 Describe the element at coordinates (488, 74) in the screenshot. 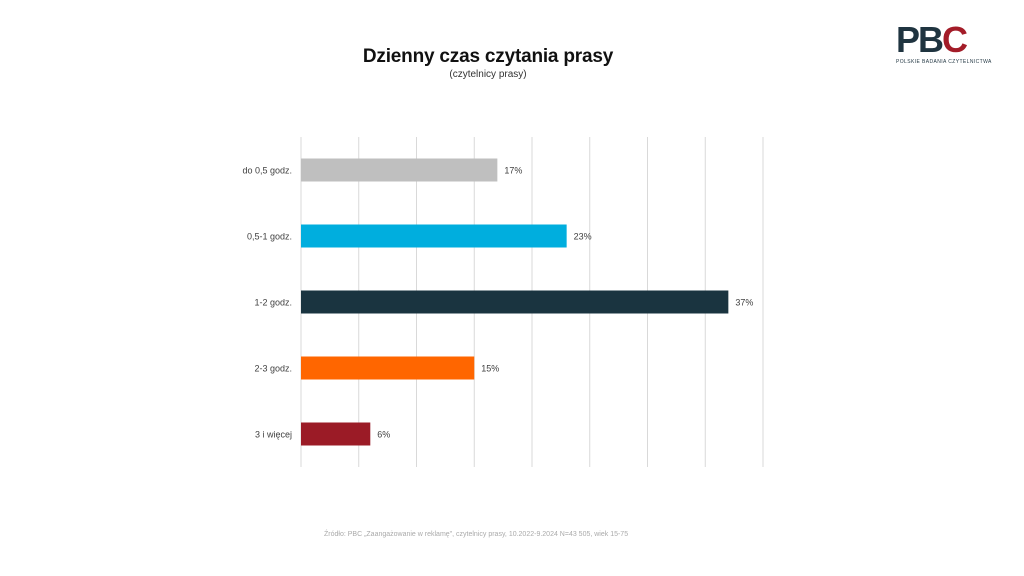

I see `chart-subtitle: (czytelnicy prasy)` at that location.